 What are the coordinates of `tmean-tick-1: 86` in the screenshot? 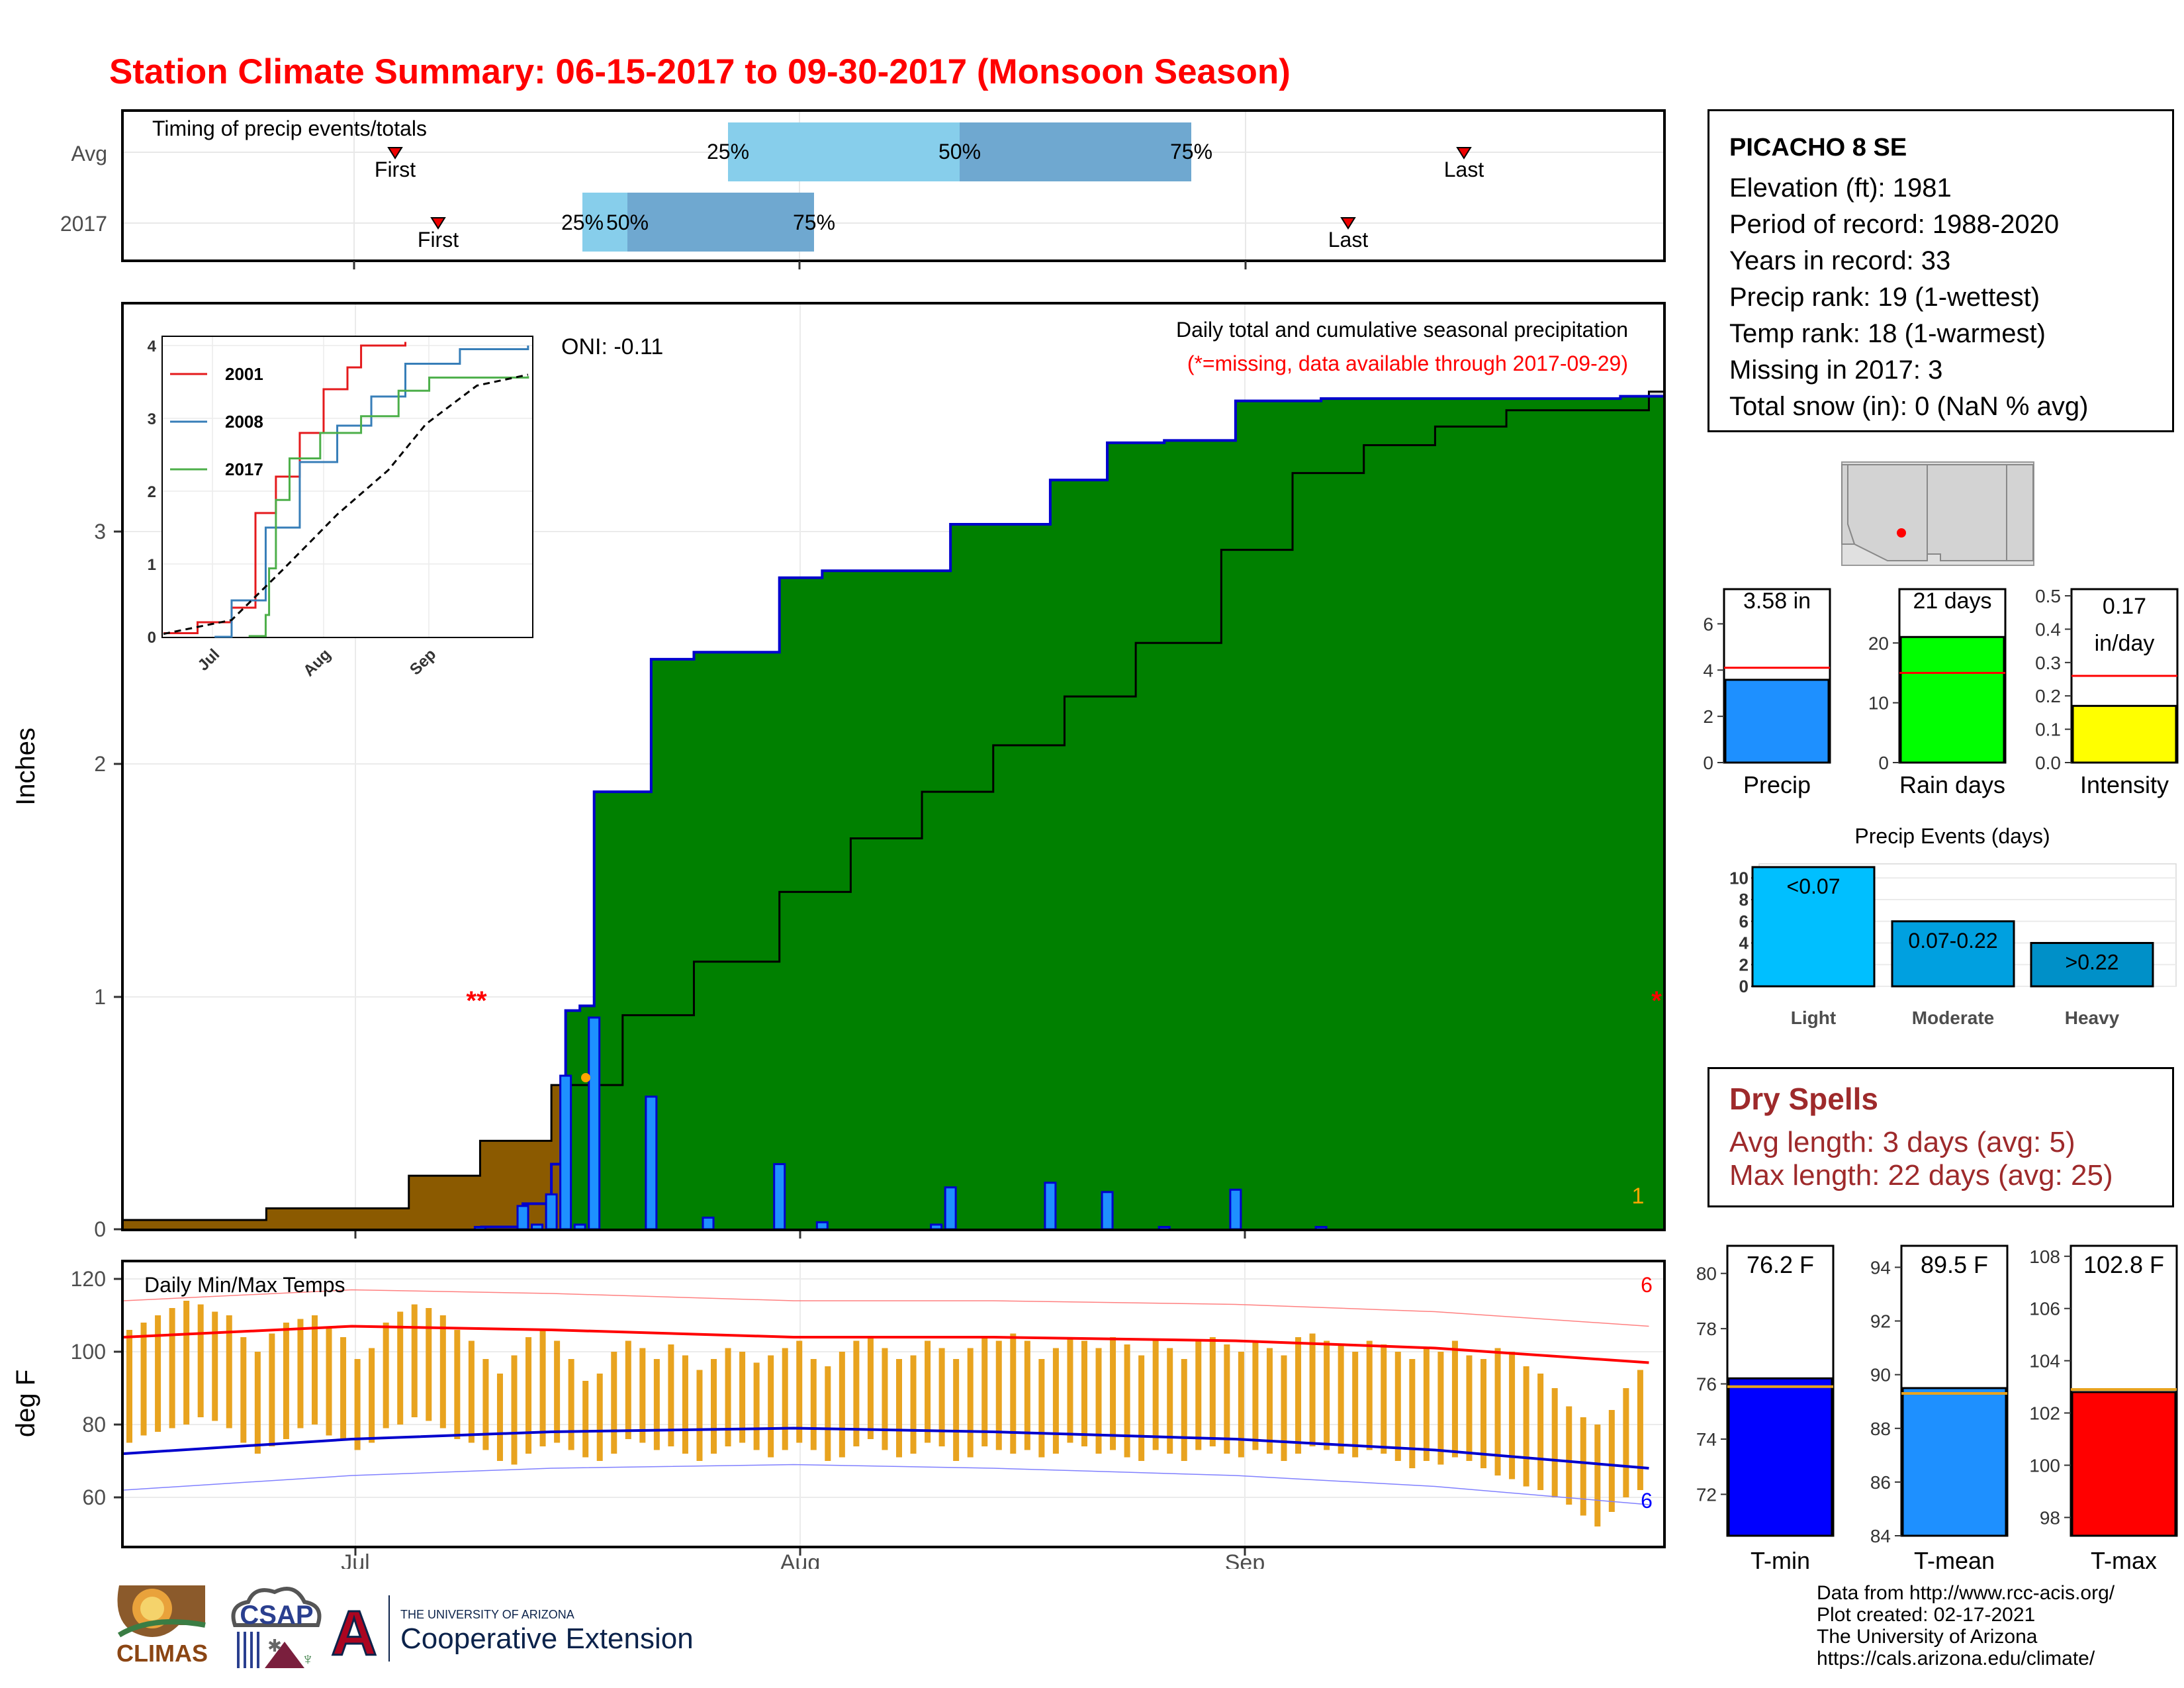 It's located at (1880, 1482).